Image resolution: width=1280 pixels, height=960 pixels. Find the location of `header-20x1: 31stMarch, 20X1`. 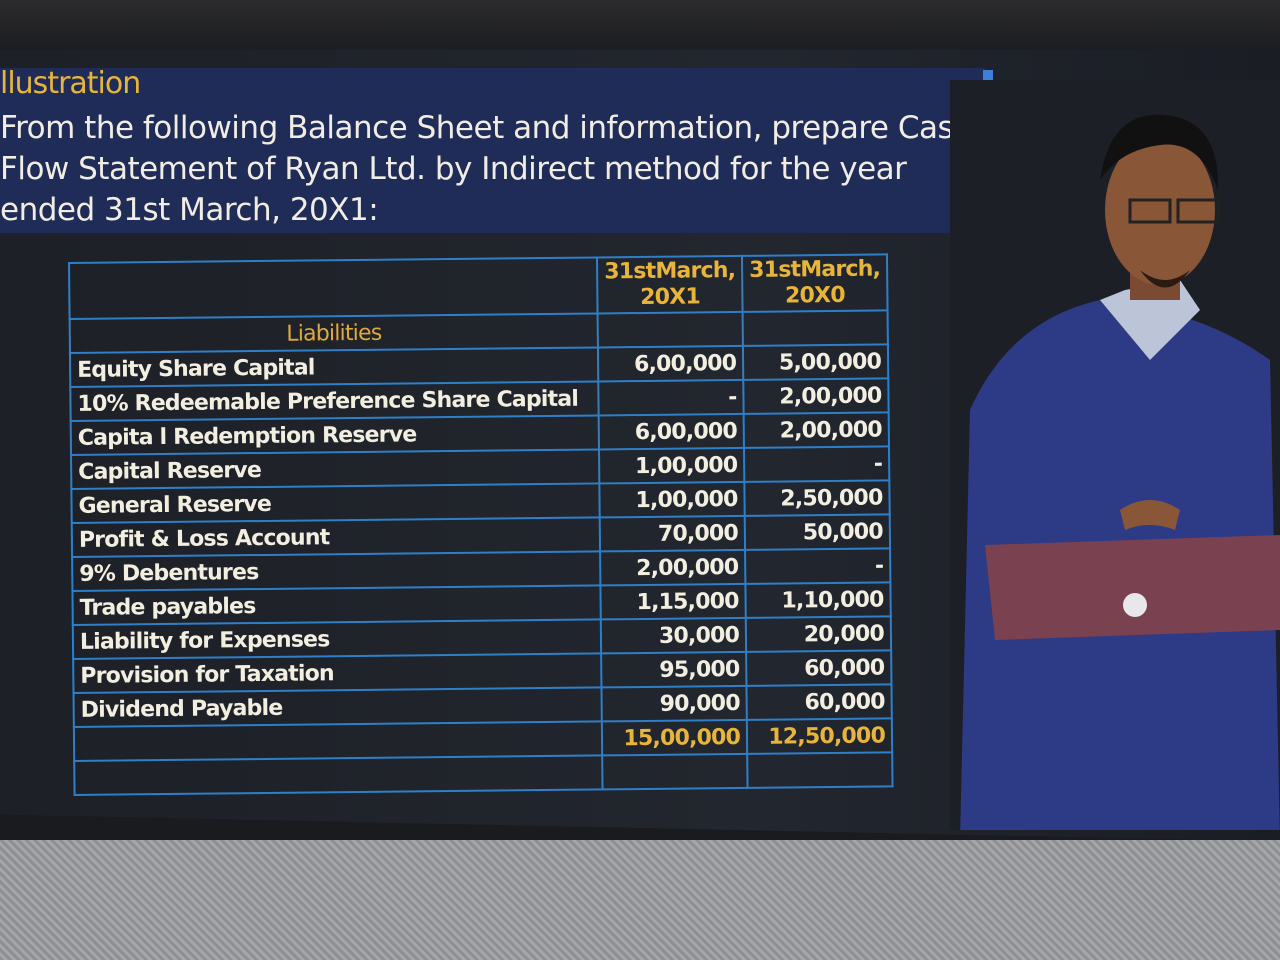

header-20x1: 31stMarch, 20X1 is located at coordinates (670, 284).